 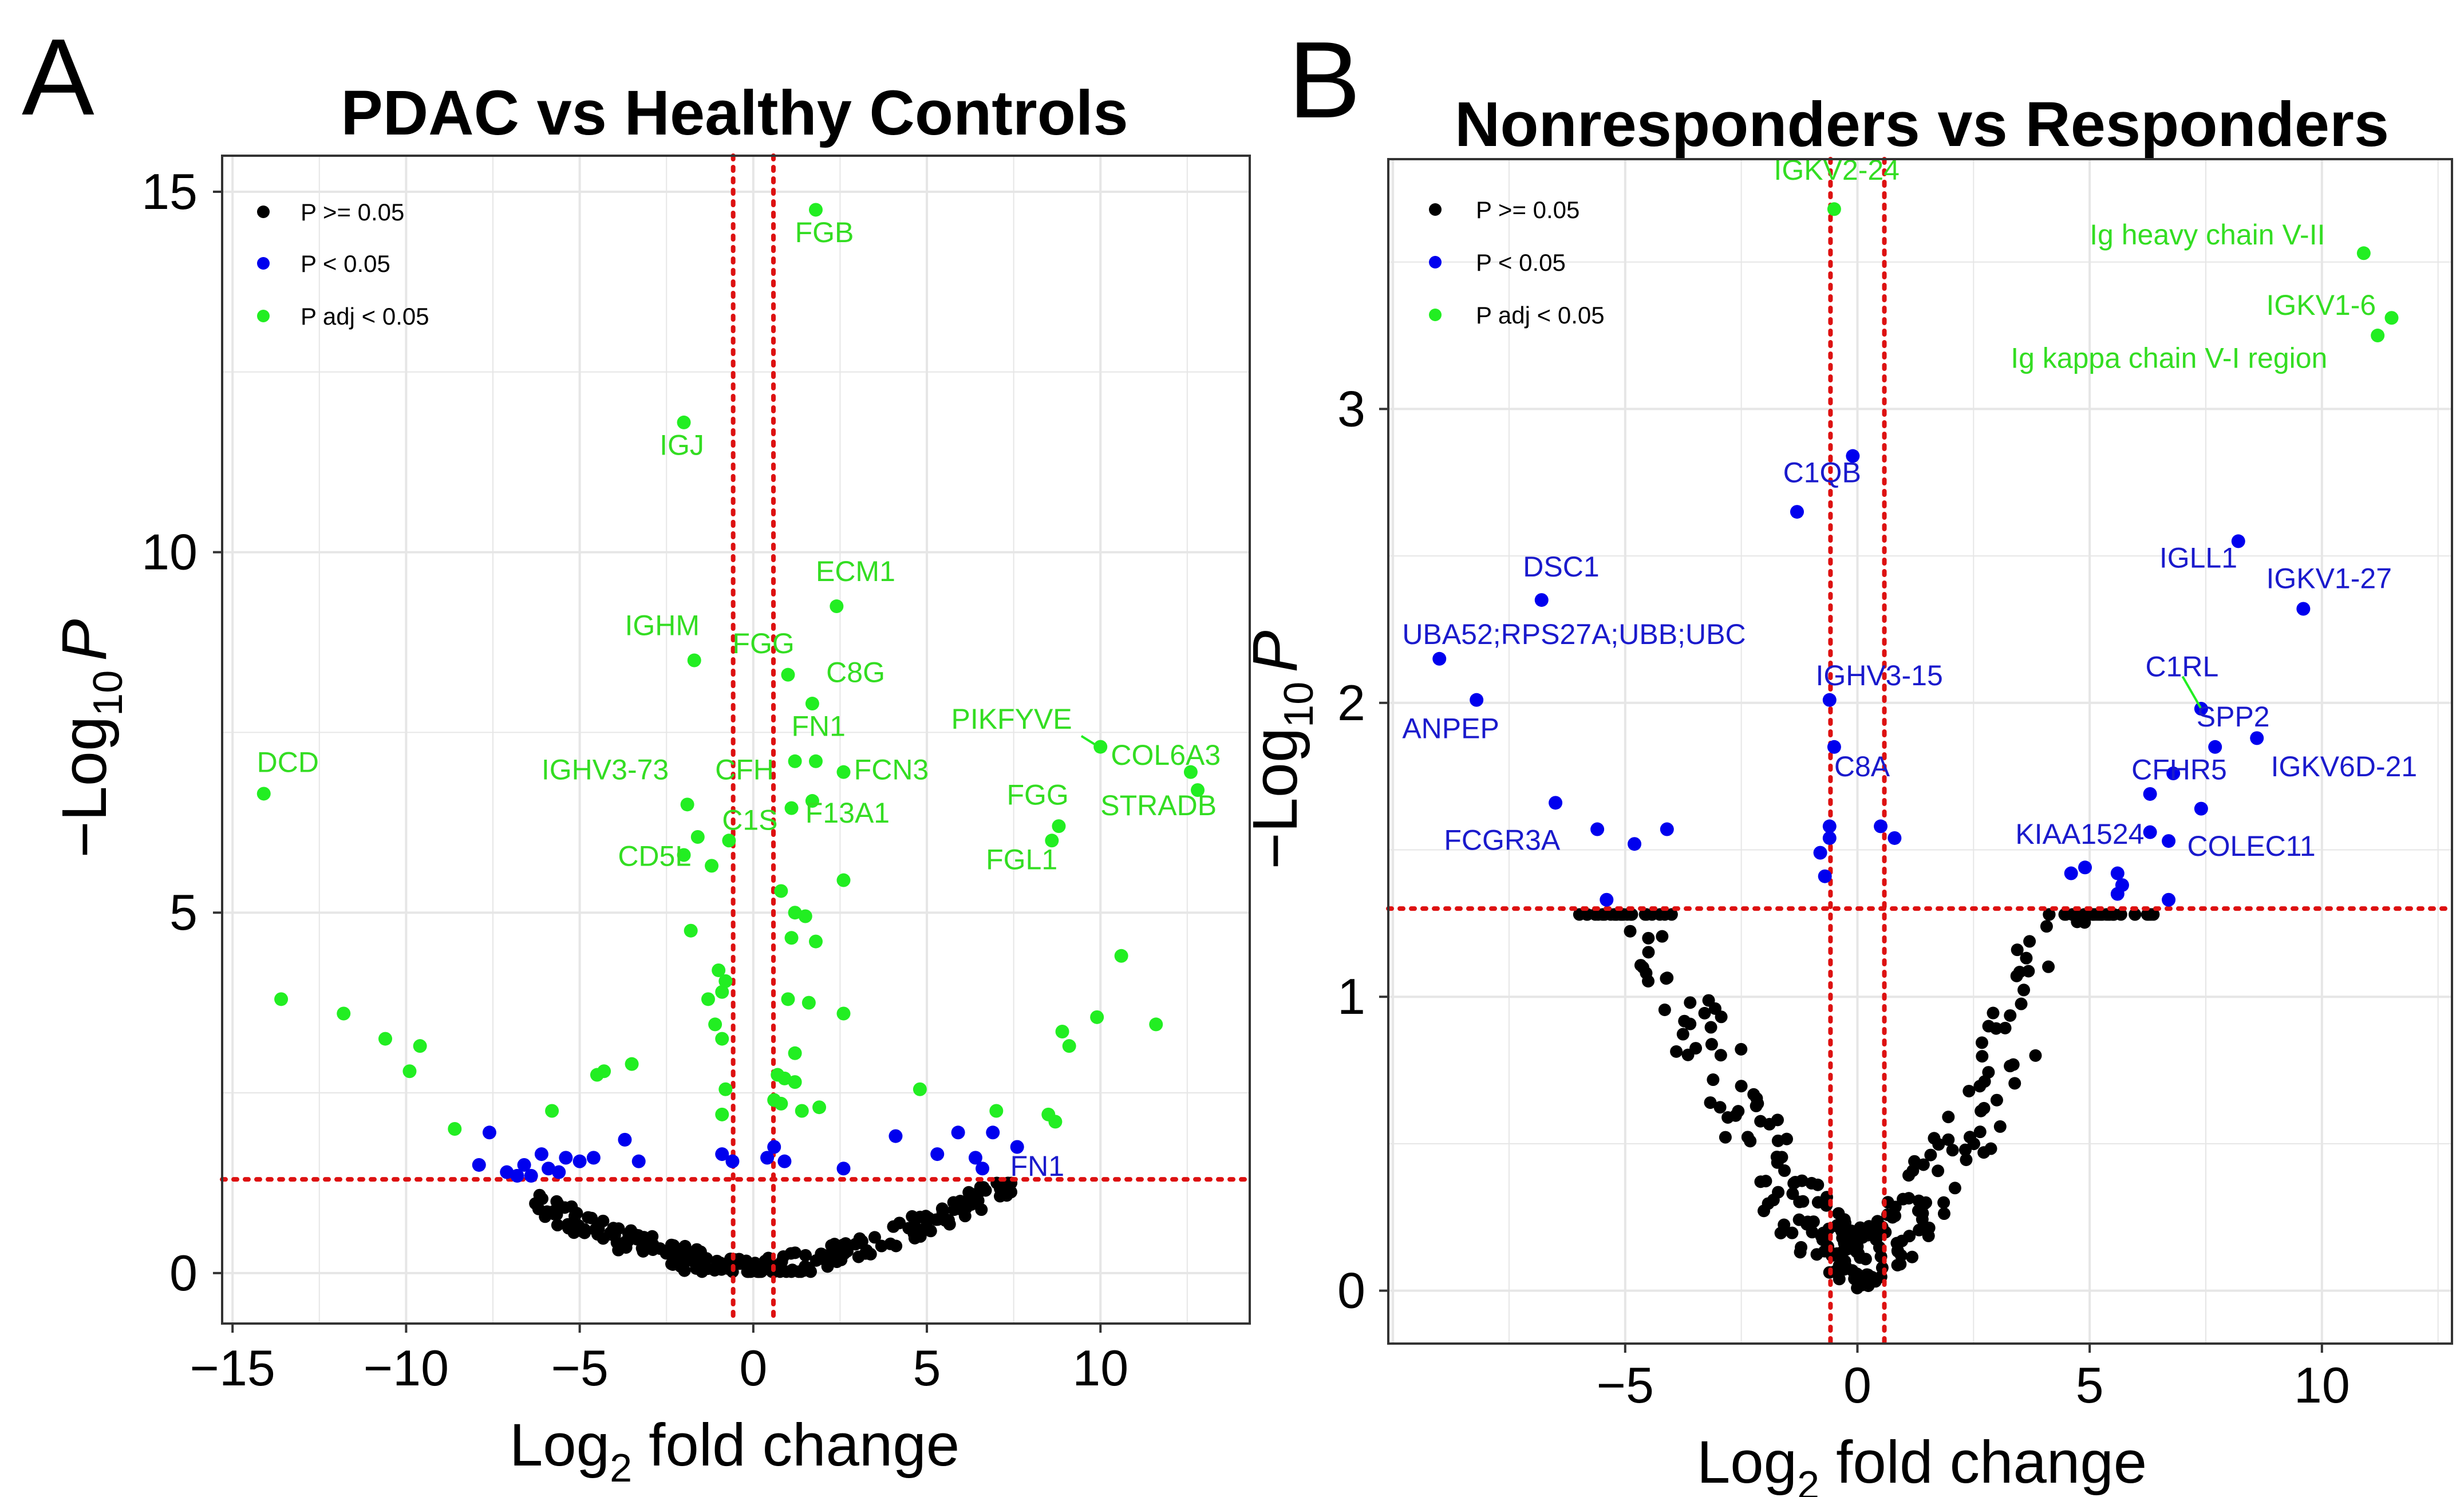 I want to click on panel-a-xlabel-sub: 2, so click(x=621, y=1467).